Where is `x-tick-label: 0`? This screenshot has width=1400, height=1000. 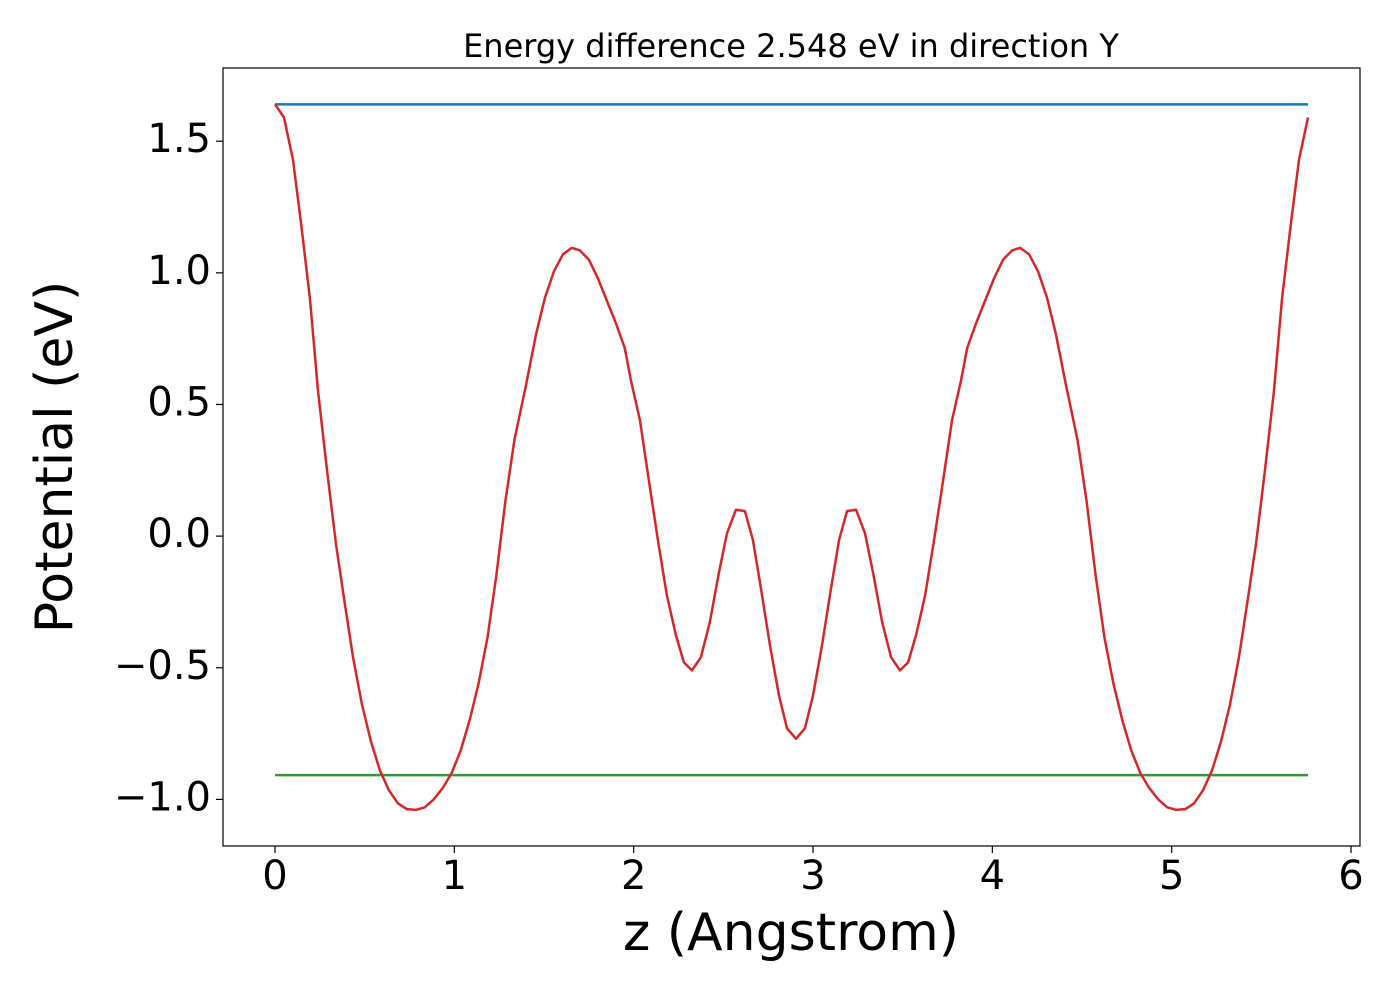
x-tick-label: 0 is located at coordinates (274, 876).